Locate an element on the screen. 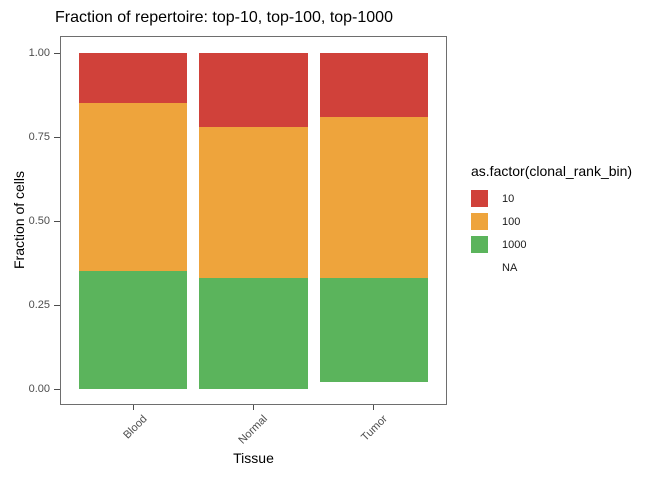  legend-row: 100 is located at coordinates (551, 221).